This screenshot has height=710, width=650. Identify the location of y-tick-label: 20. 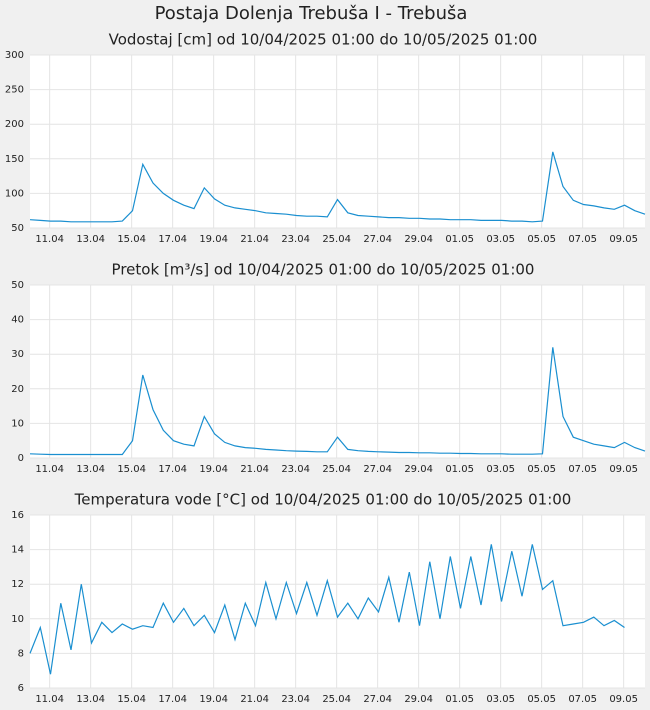
(17, 389).